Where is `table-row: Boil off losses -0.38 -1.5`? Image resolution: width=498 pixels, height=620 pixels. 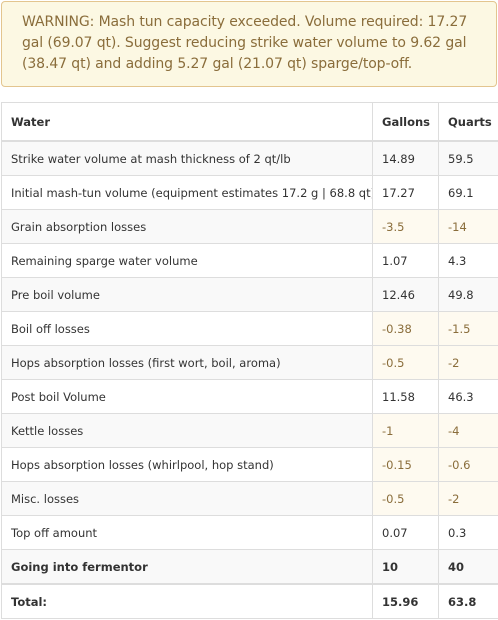 table-row: Boil off losses -0.38 -1.5 is located at coordinates (249, 328).